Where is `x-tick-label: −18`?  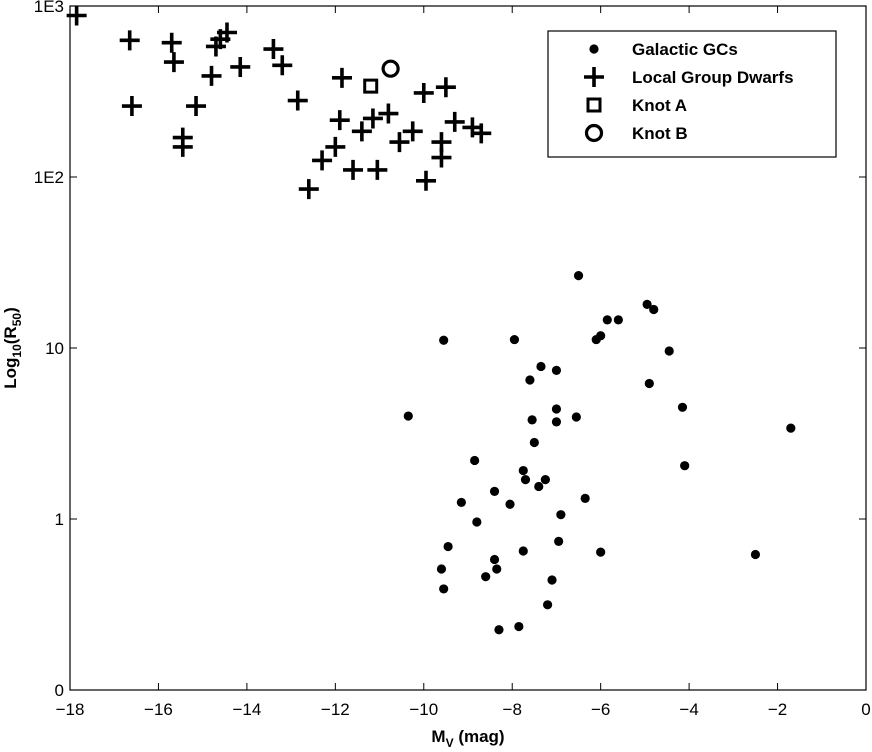 x-tick-label: −18 is located at coordinates (70, 709).